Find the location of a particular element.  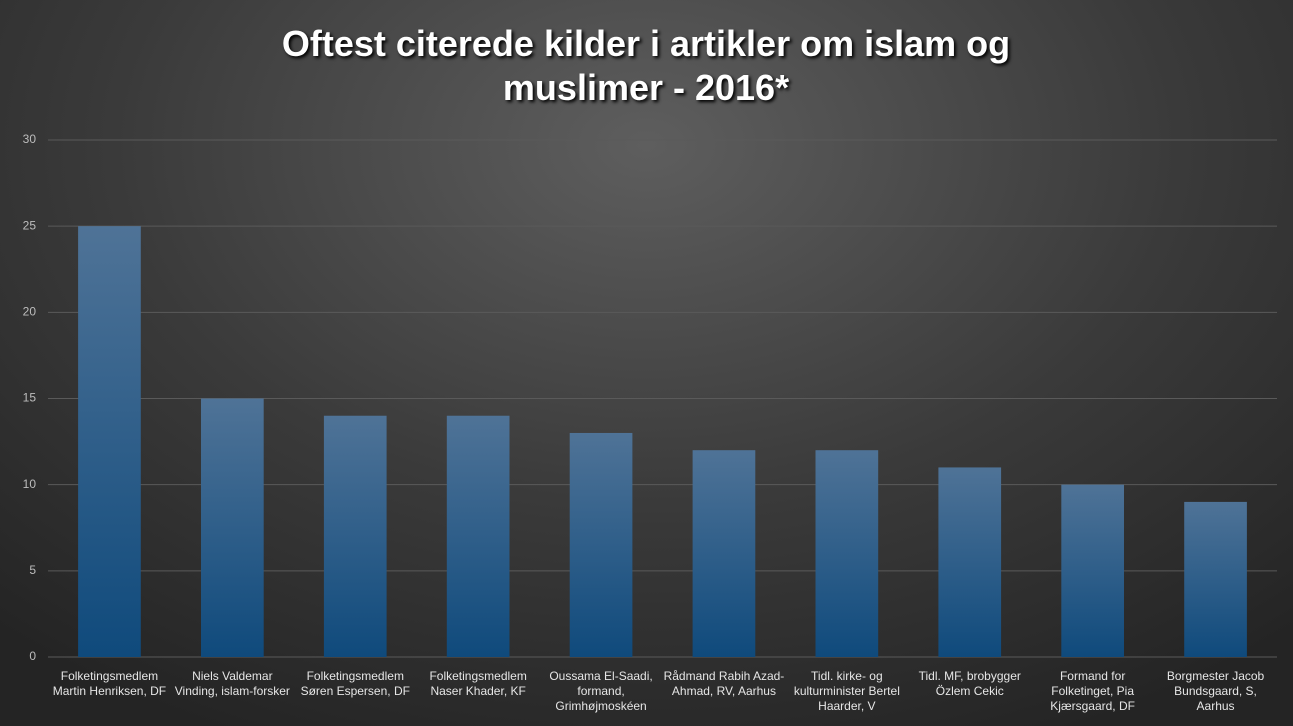

x-tick-label: Folketingsmedlem Martin Henriksen, DF is located at coordinates (109, 683).